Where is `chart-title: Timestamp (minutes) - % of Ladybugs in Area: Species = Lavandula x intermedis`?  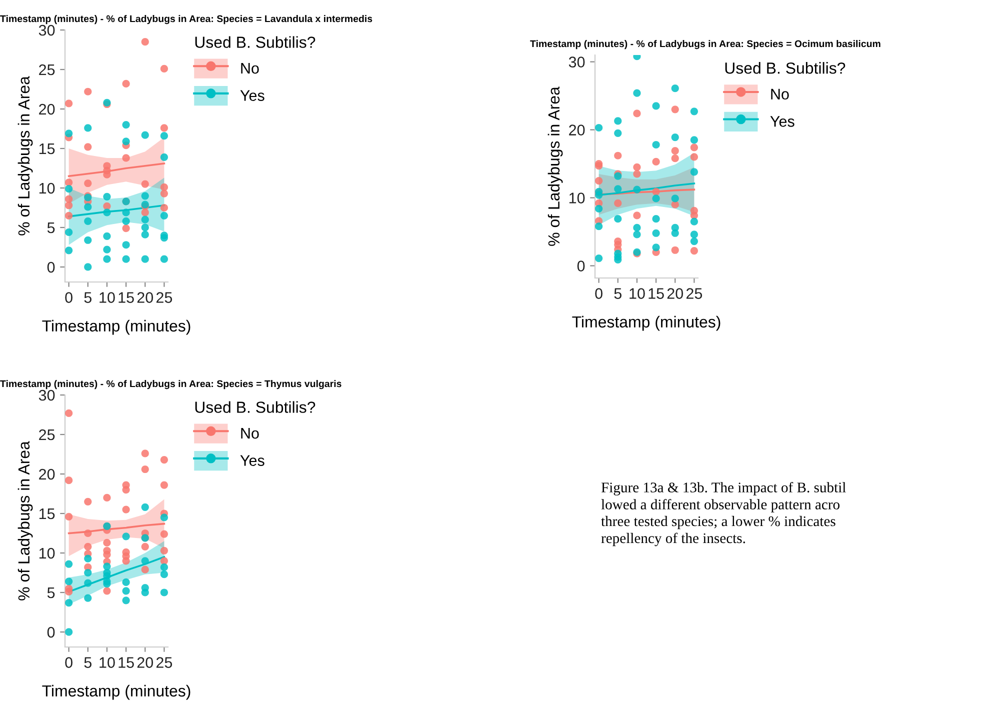 chart-title: Timestamp (minutes) - % of Ladybugs in Area: Species = Lavandula x intermedis is located at coordinates (186, 19).